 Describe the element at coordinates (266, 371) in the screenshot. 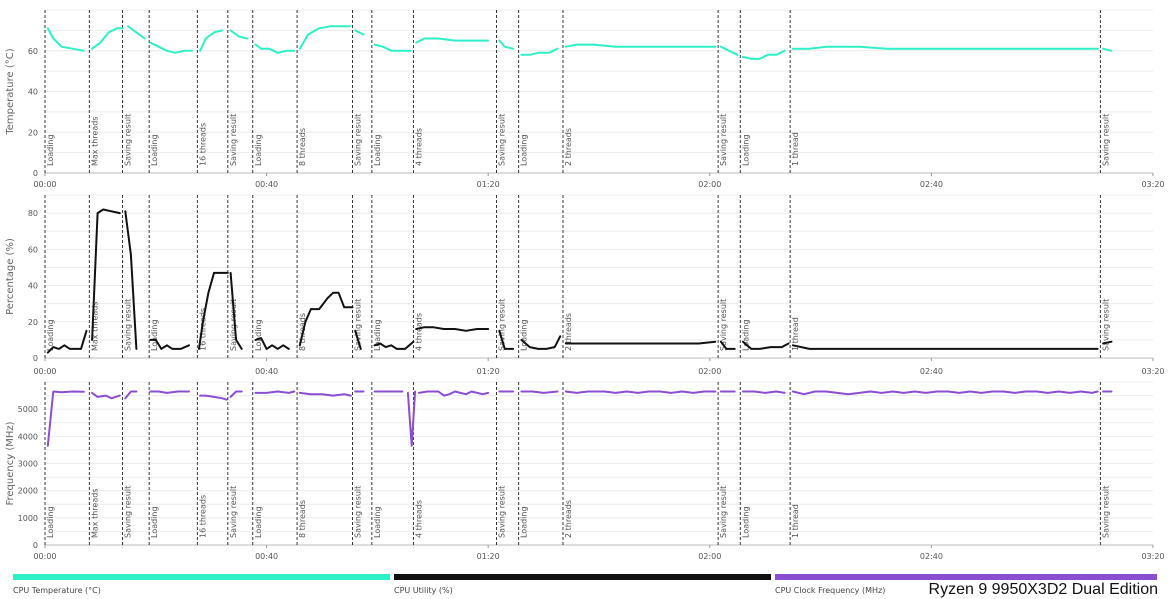

I see `x-tick-label: 00:40` at that location.